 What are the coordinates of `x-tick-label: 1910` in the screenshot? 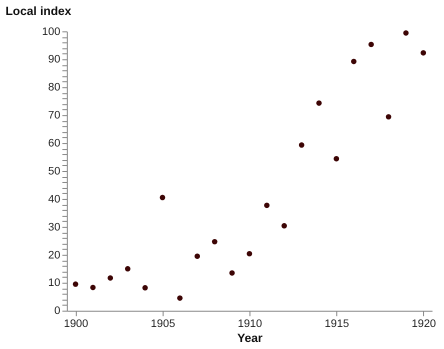 It's located at (250, 324).